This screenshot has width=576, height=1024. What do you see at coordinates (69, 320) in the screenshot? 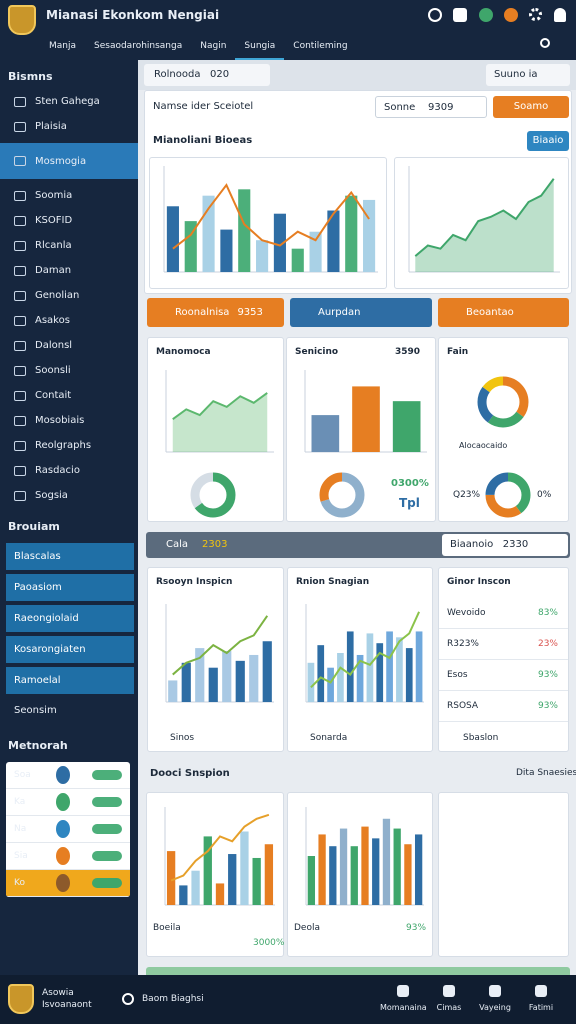
I see `menu-item: Asakos` at bounding box center [69, 320].